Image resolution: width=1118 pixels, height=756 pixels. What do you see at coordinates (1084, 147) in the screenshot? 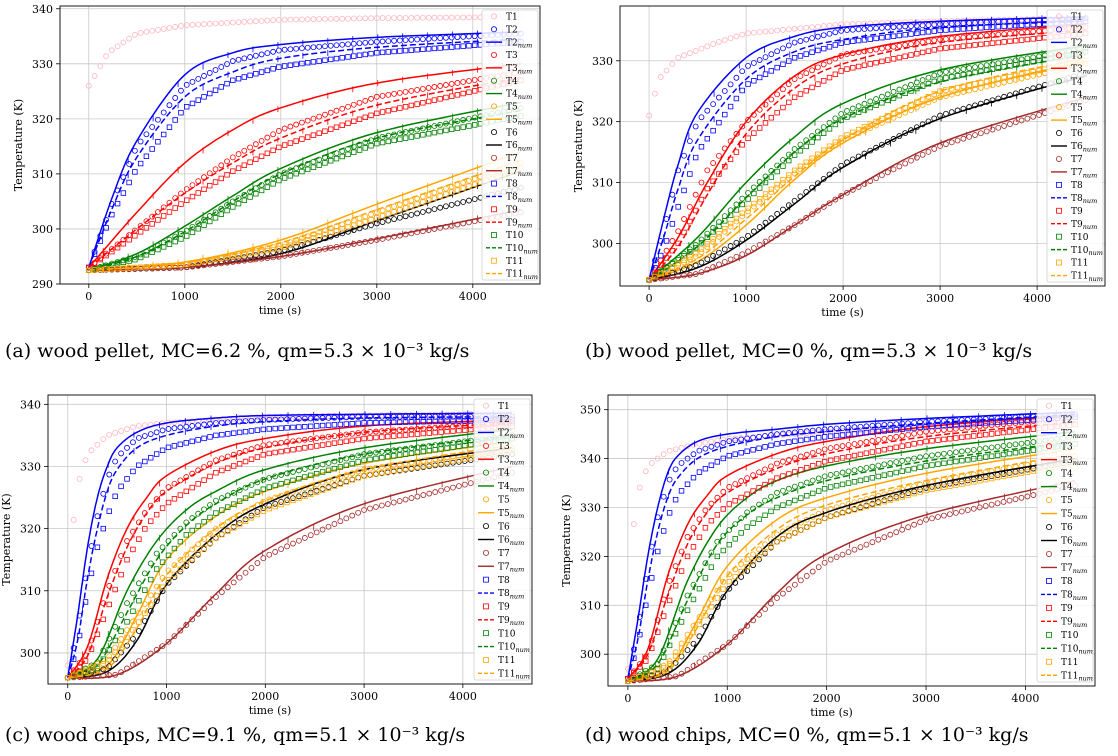
I see `legend-label: T6num` at bounding box center [1084, 147].